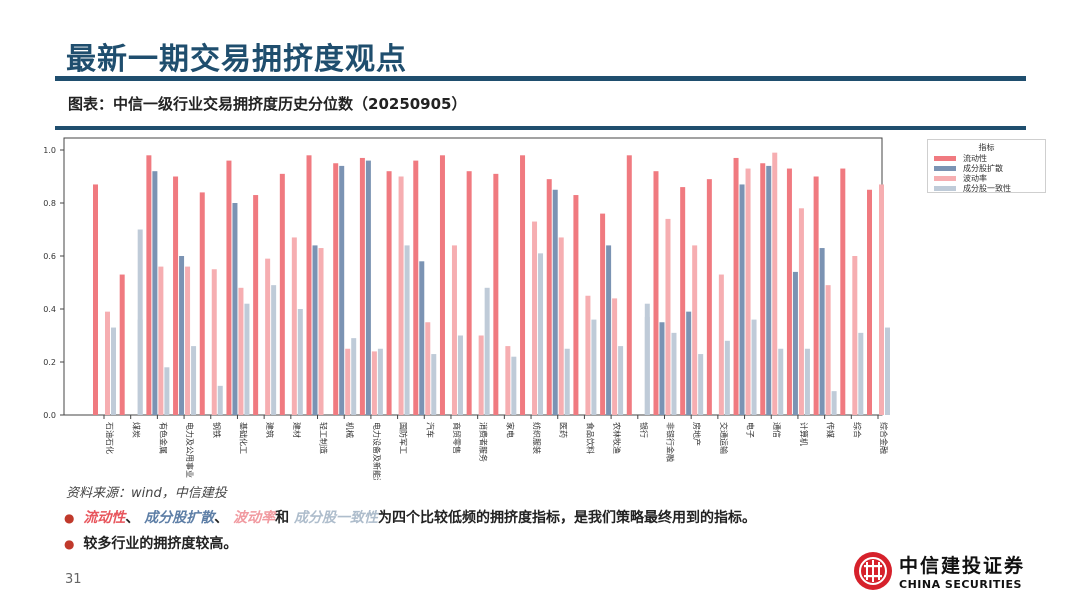 This screenshot has width=1080, height=608. Describe the element at coordinates (254, 518) in the screenshot. I see `term-volatility: 波动率` at that location.